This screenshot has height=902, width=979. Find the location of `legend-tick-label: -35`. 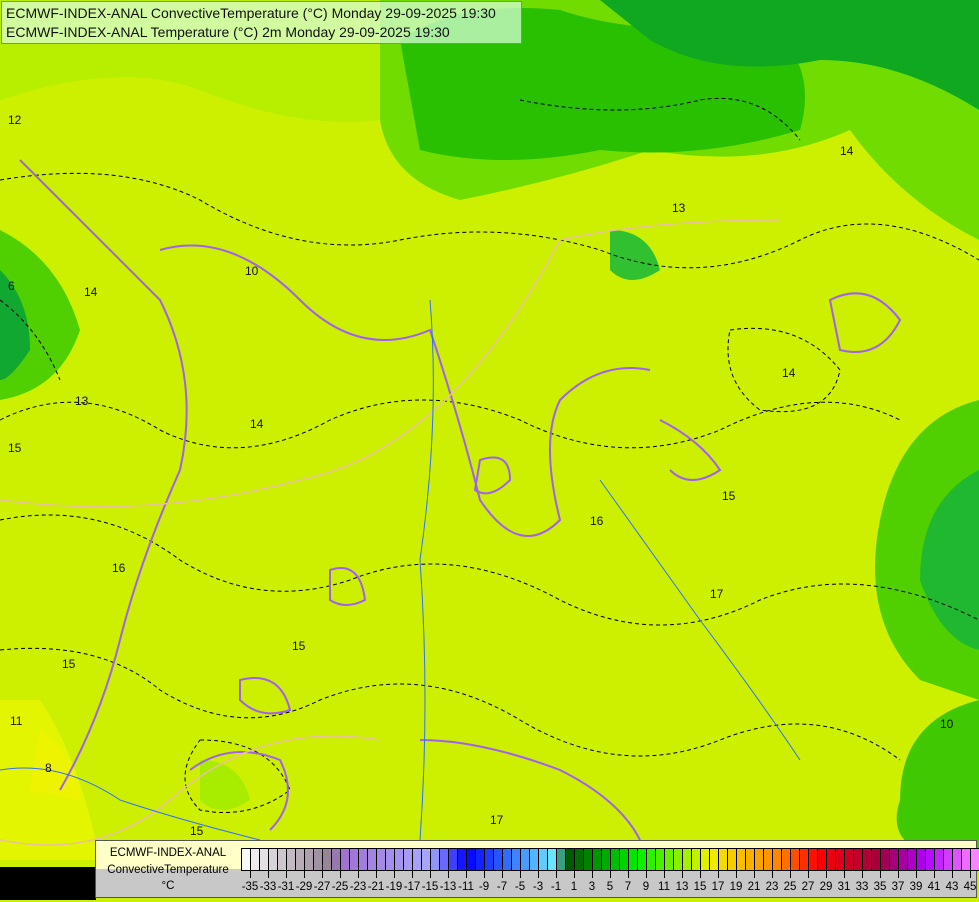

legend-tick-label: -35 is located at coordinates (250, 887).